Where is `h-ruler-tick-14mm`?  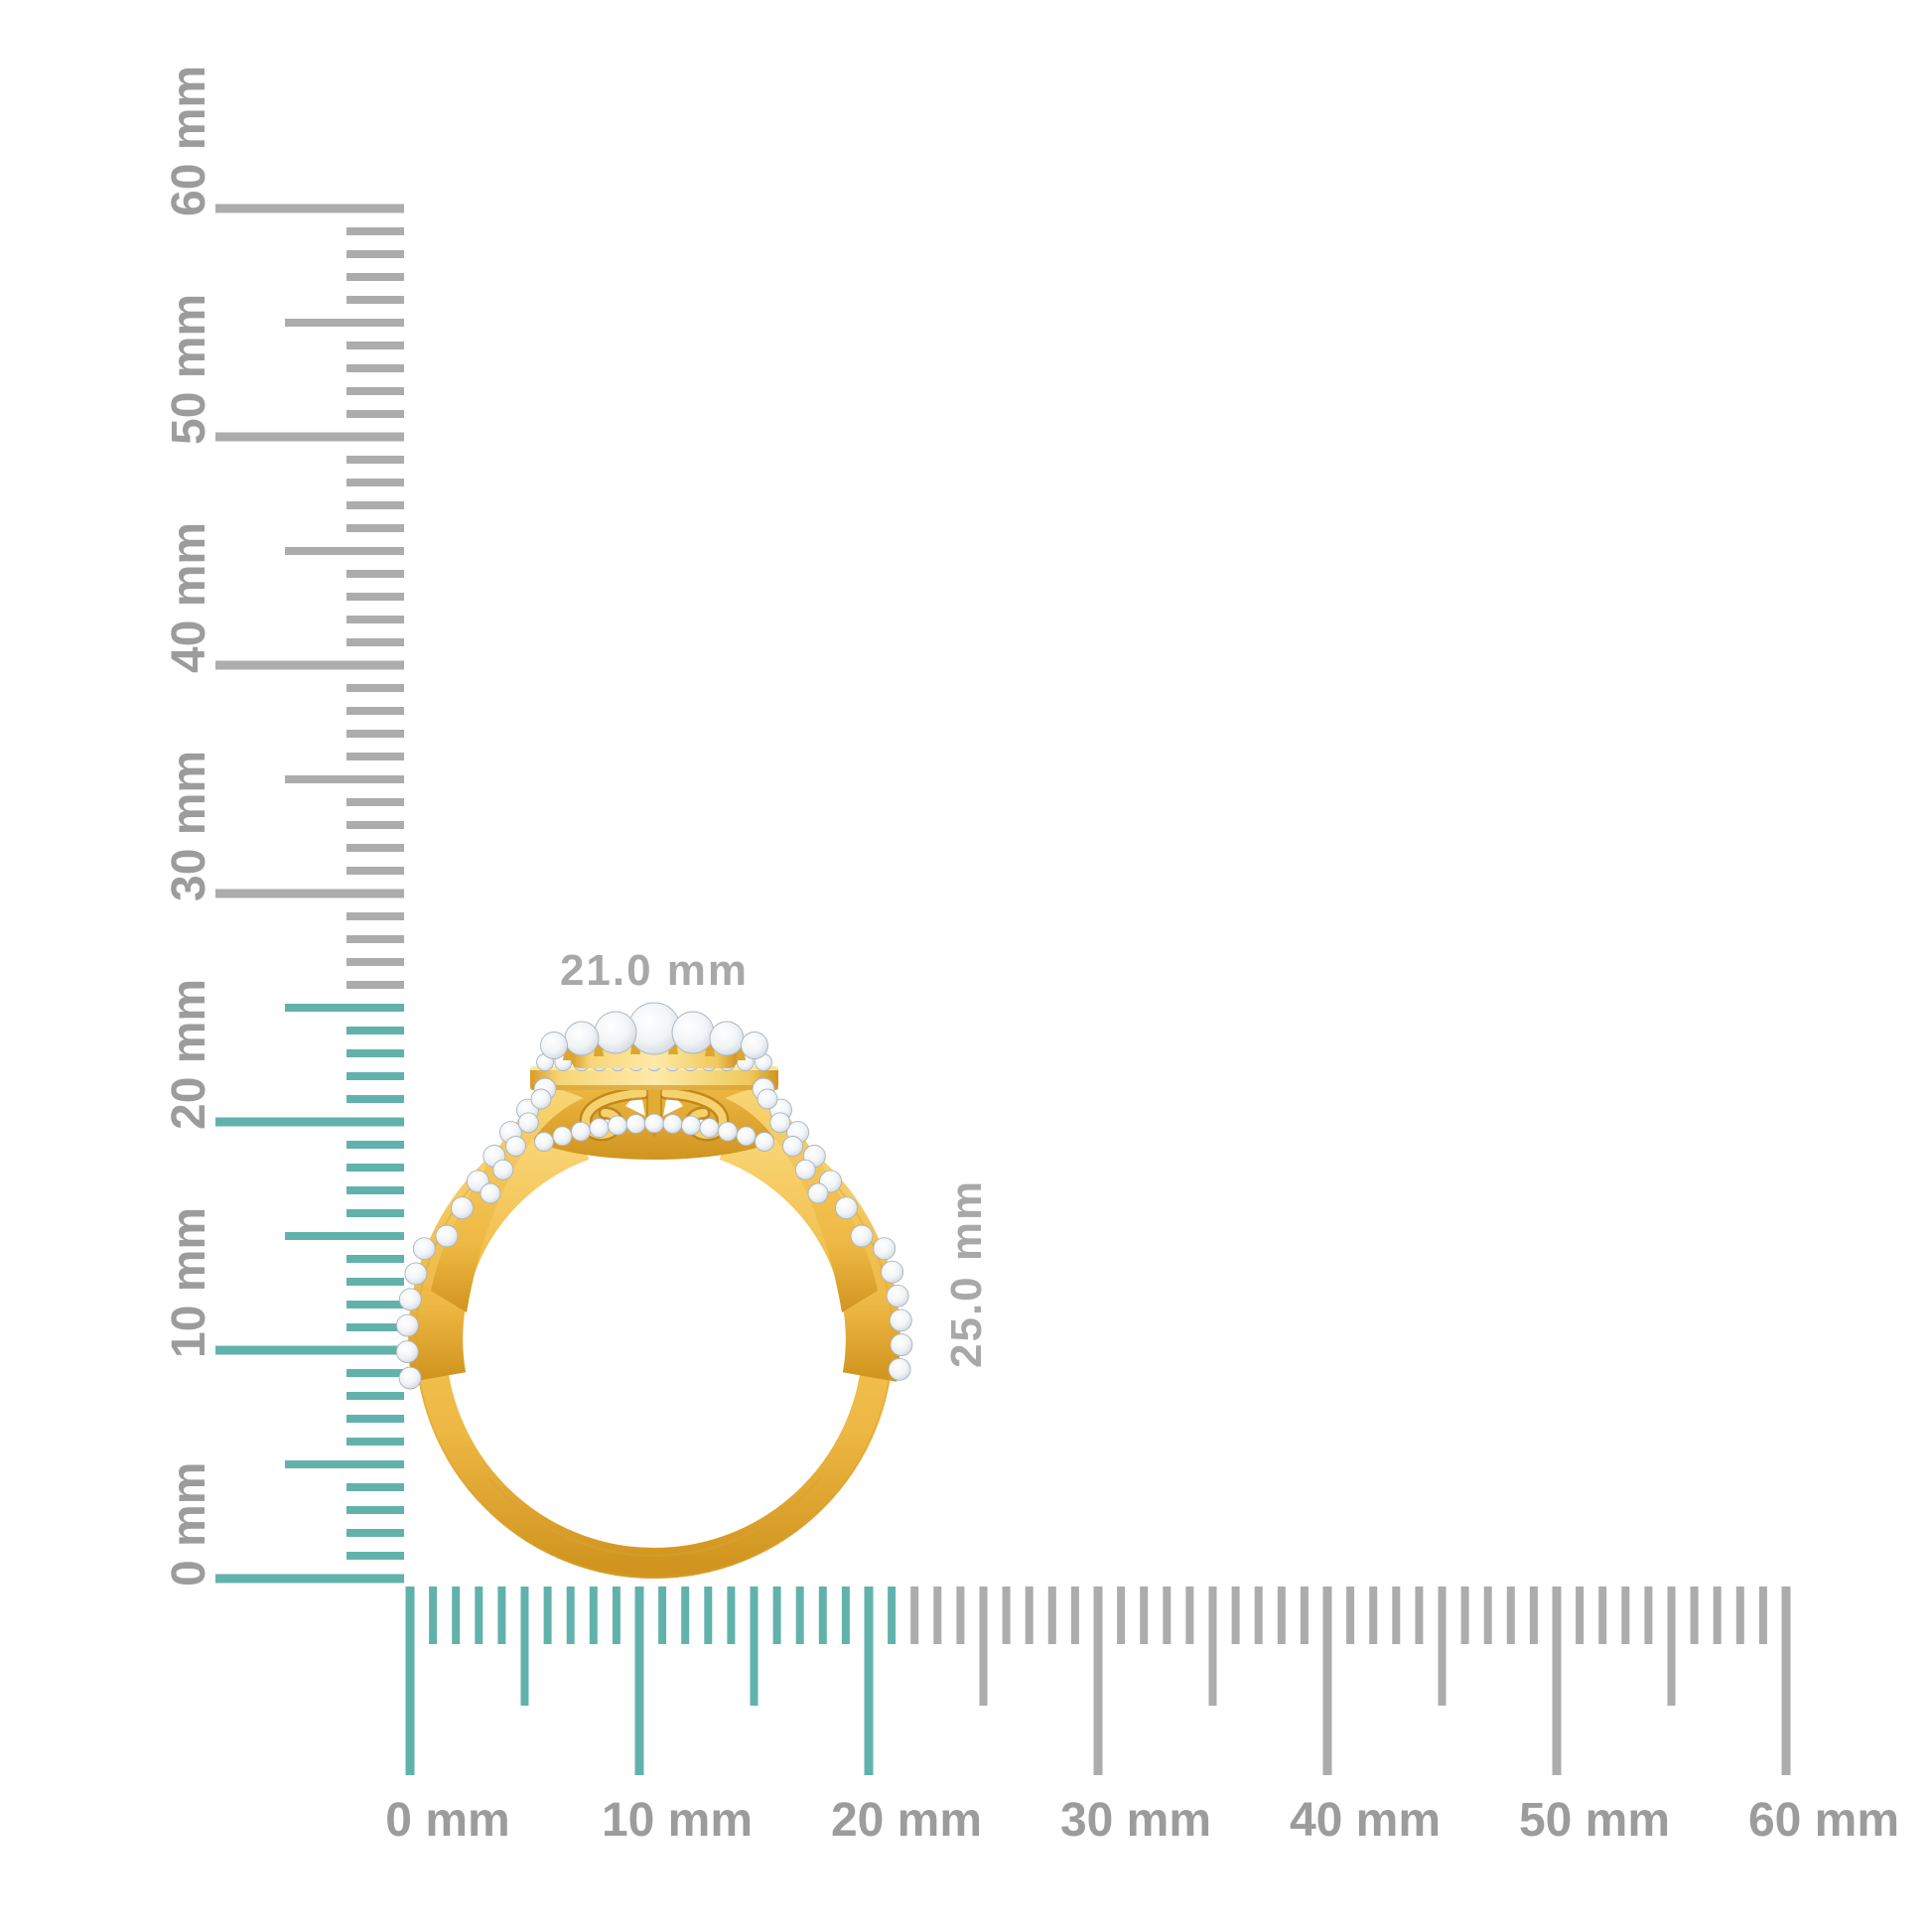
h-ruler-tick-14mm is located at coordinates (731, 1616).